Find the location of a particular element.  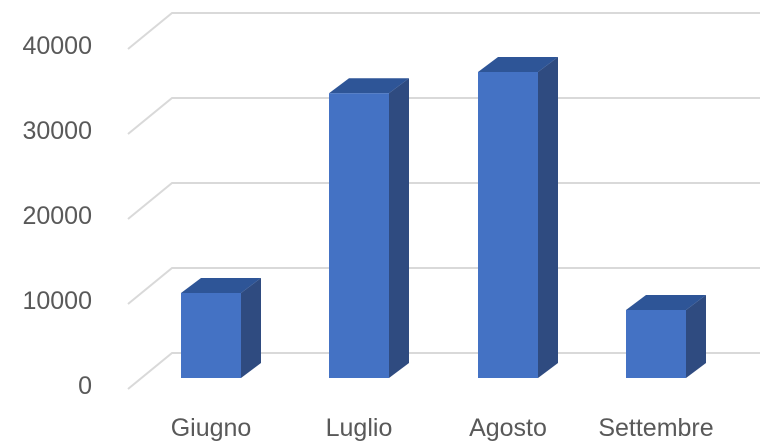

y-tick-label: 30000 is located at coordinates (57, 131).